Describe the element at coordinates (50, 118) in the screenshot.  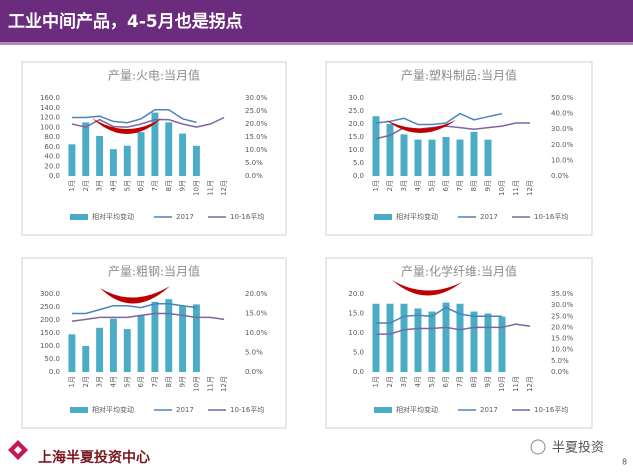
I see `y-tick-label: 120.0` at that location.